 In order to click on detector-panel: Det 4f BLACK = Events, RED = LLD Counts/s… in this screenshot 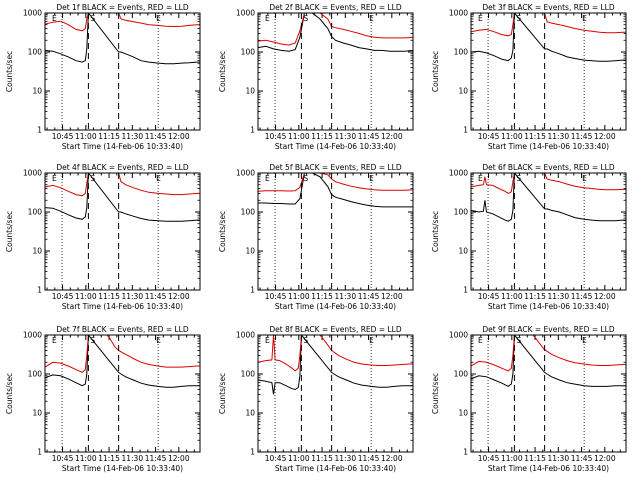, I will do `click(103, 237)`.